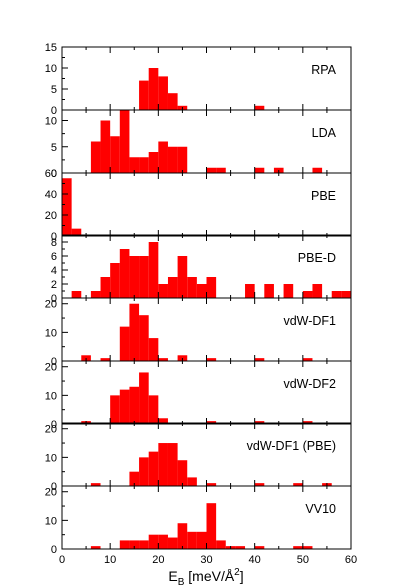  I want to click on panel-method-label: vdW-DF1, so click(309, 321).